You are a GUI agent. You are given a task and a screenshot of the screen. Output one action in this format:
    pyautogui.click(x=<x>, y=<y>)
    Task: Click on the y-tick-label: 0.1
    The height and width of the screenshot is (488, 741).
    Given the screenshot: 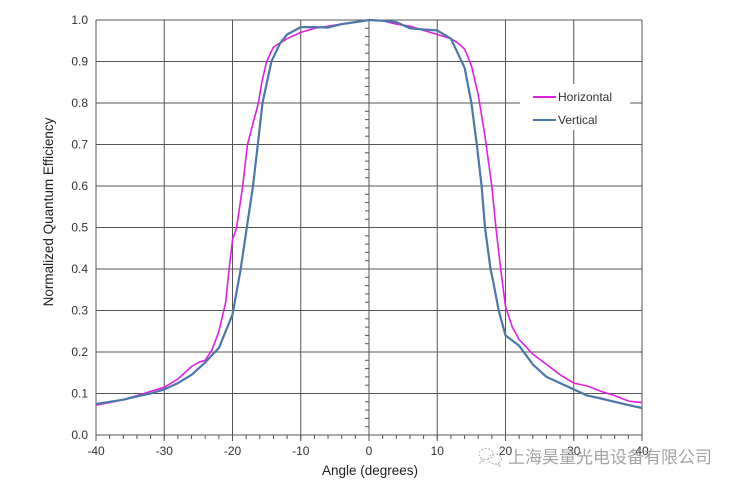 What is the action you would take?
    pyautogui.click(x=79, y=394)
    